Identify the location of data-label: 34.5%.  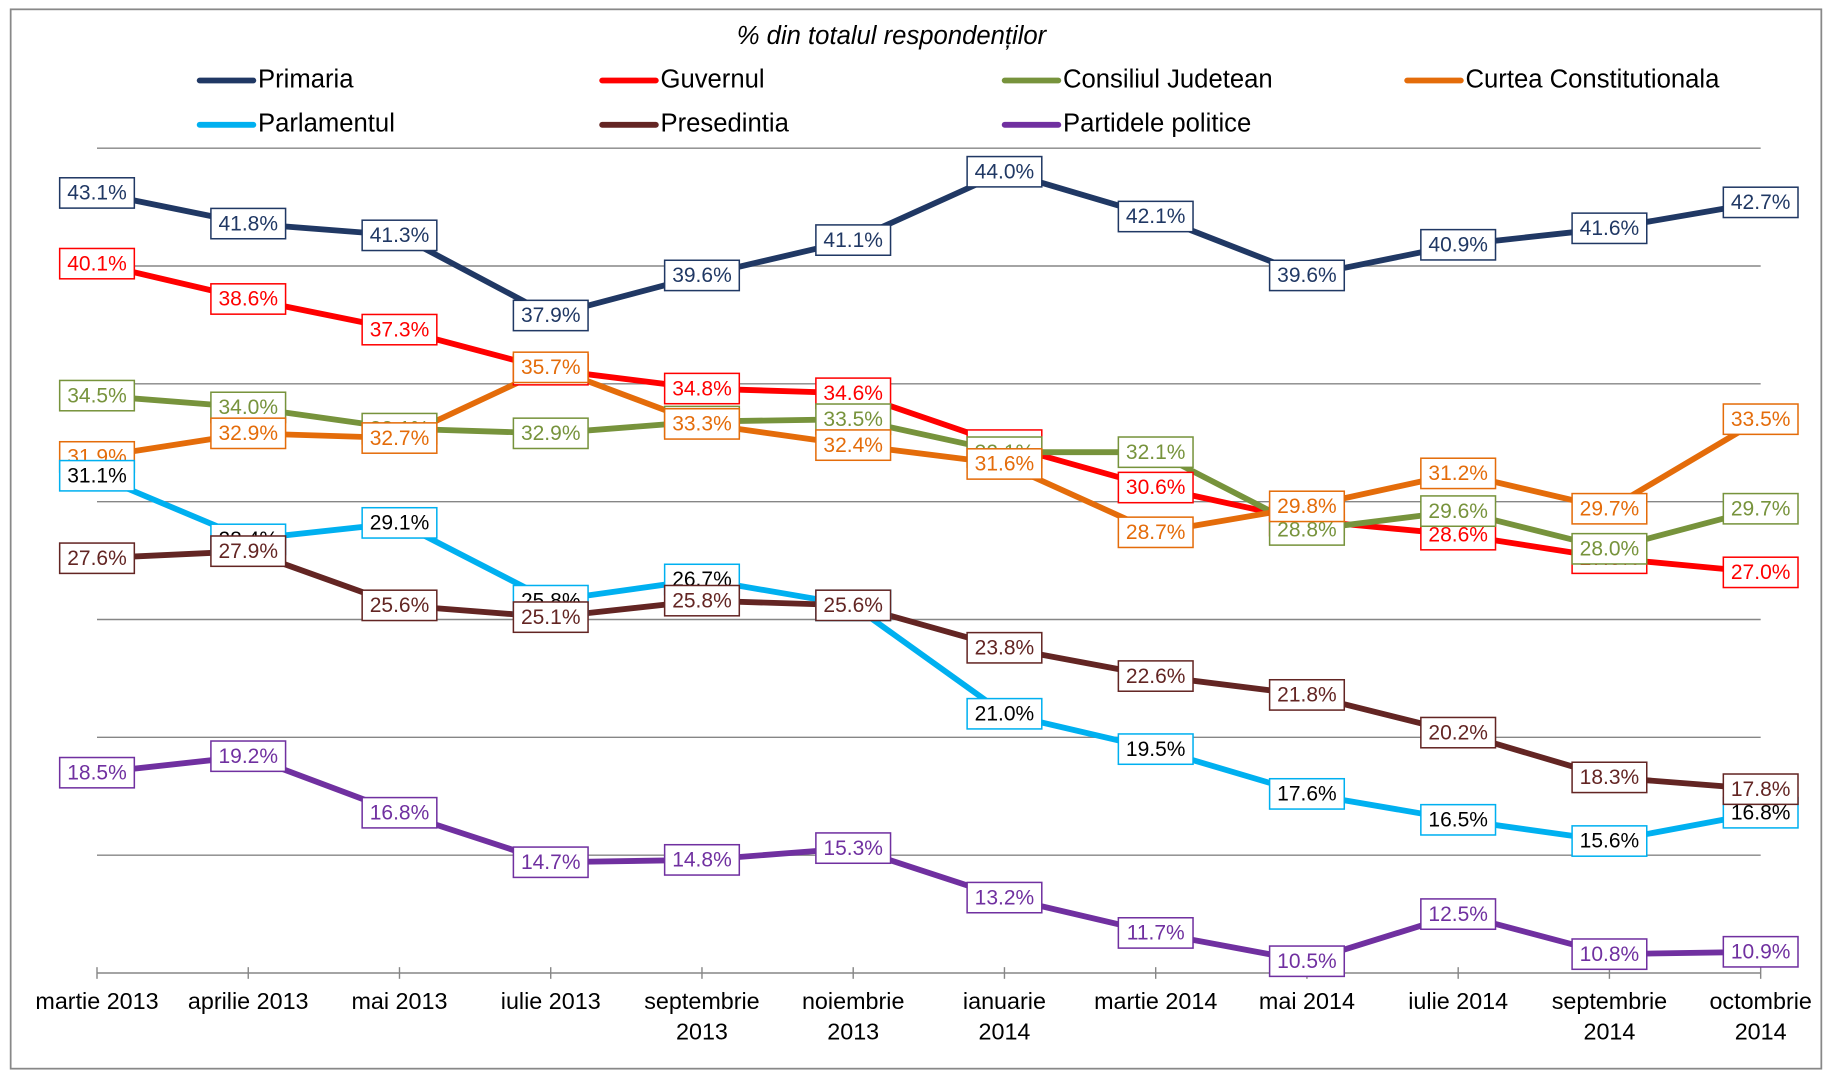
(97, 395).